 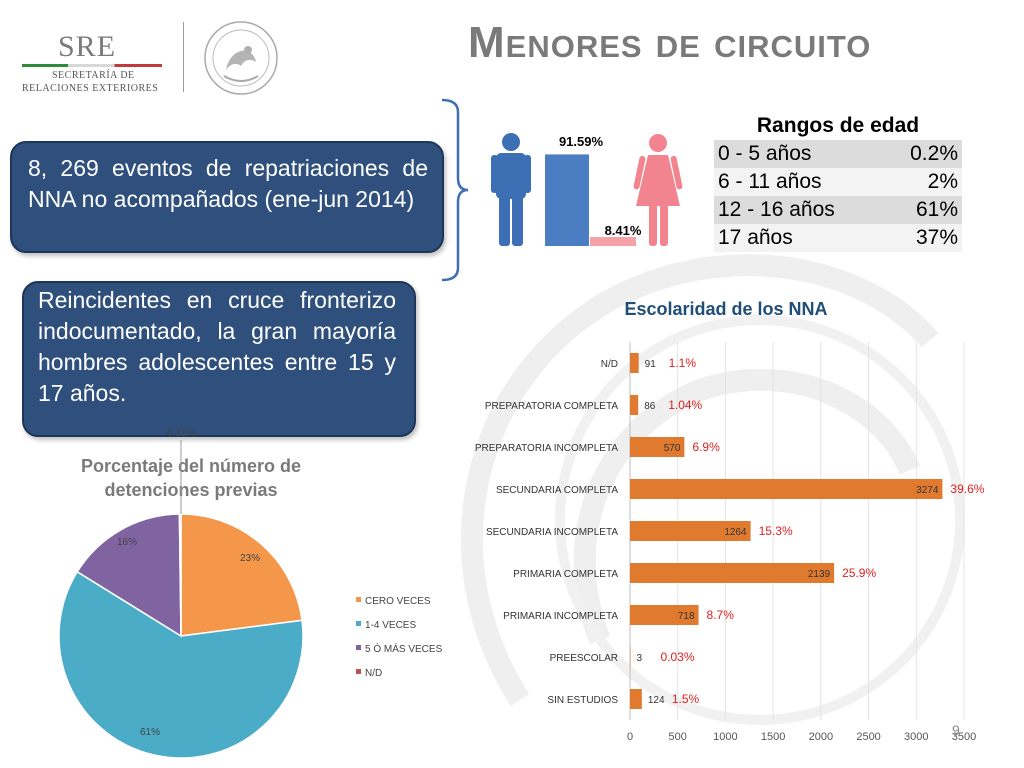 I want to click on bar-value-label: 570, so click(x=672, y=448).